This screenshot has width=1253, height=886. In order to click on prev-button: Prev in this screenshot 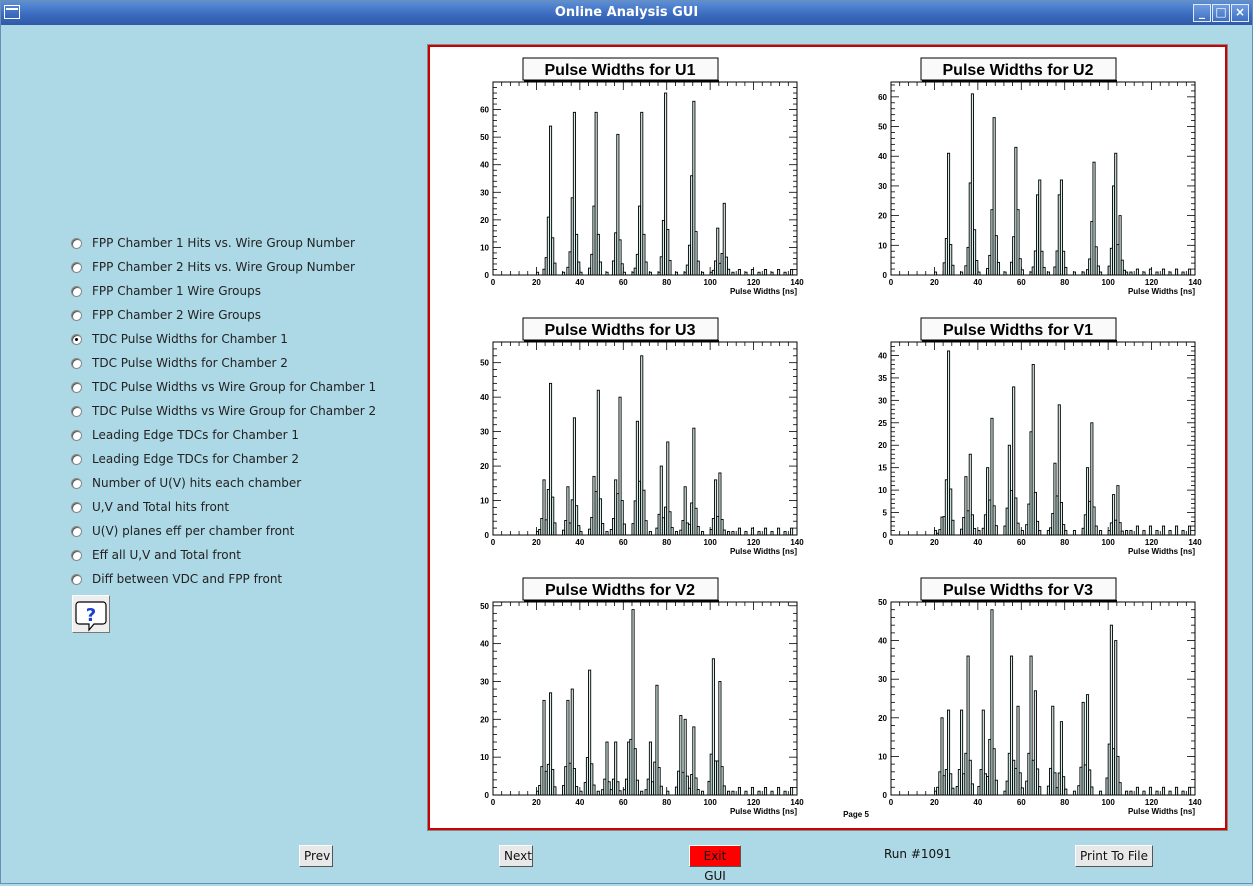, I will do `click(316, 856)`.